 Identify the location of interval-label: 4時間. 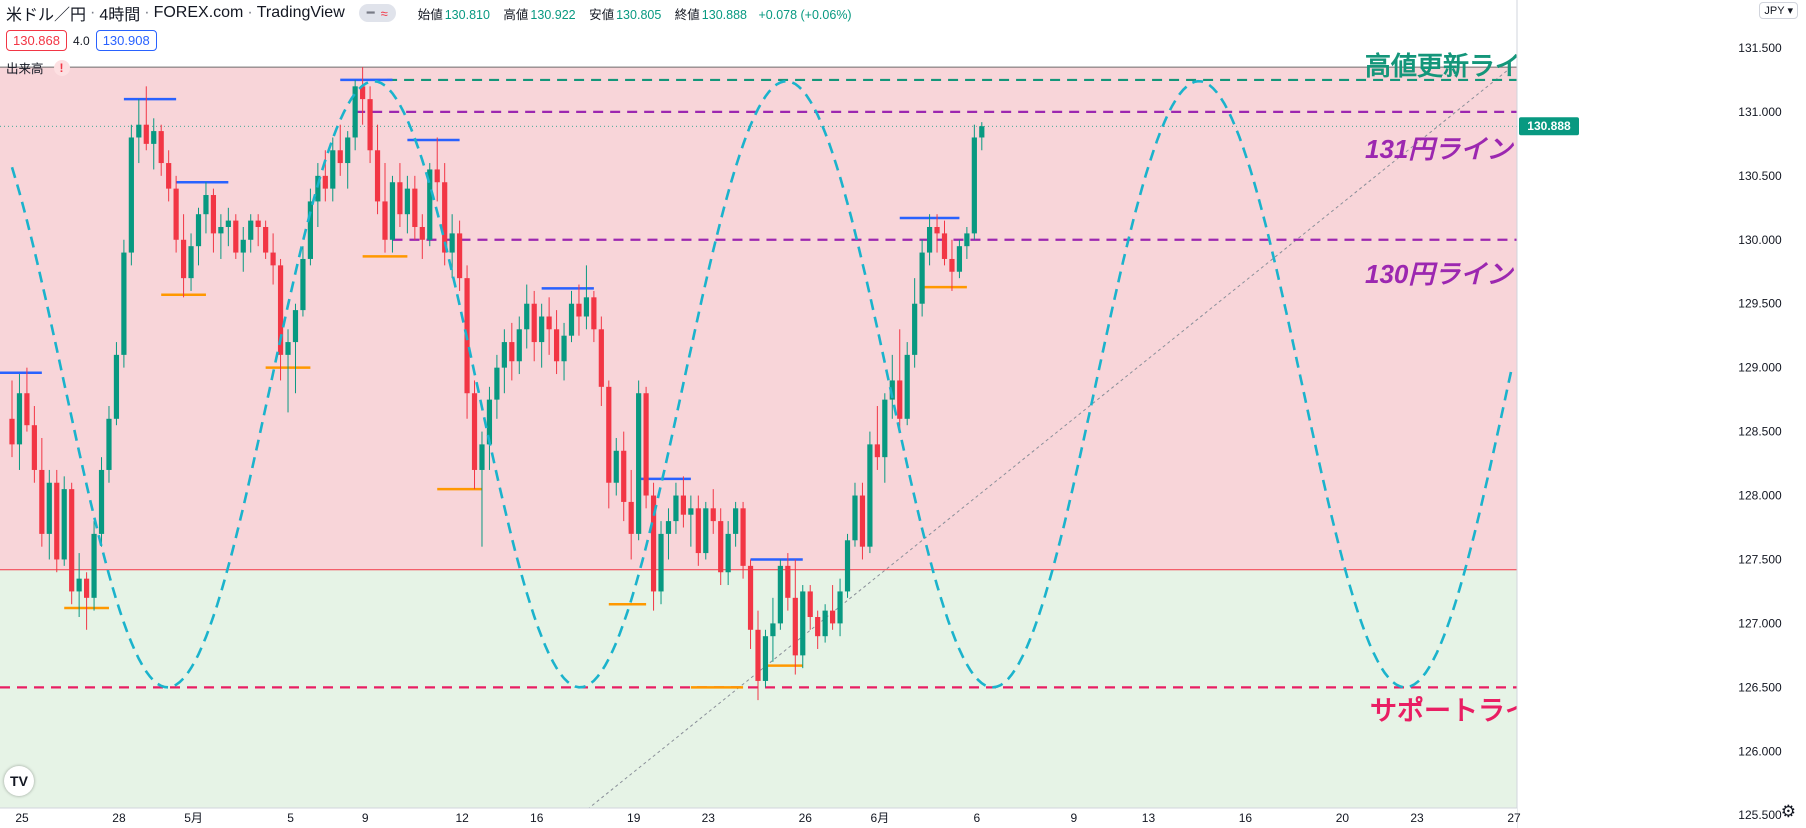
(120, 15).